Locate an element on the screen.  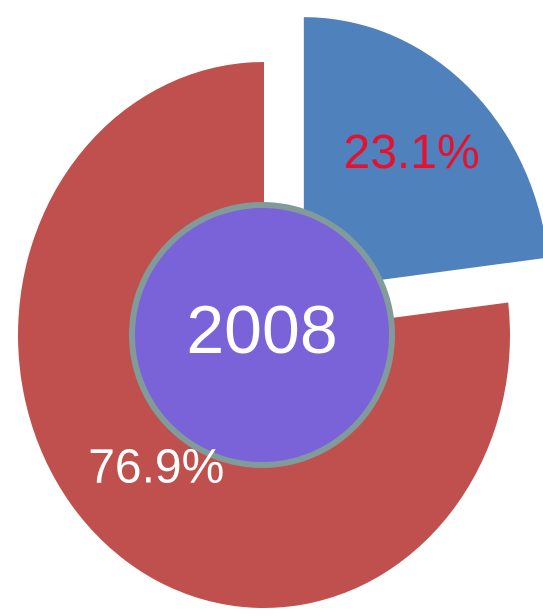
data-label: 76.9% is located at coordinates (156, 466).